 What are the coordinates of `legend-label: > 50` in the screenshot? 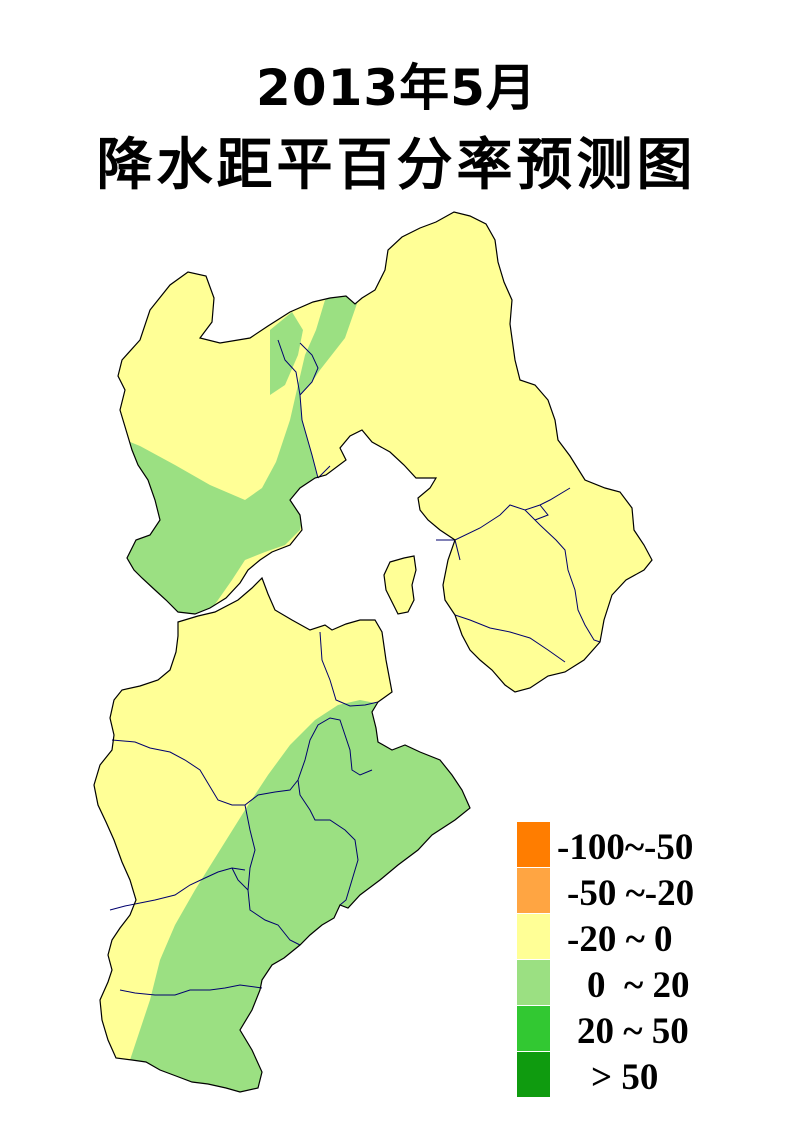 It's located at (625, 1077).